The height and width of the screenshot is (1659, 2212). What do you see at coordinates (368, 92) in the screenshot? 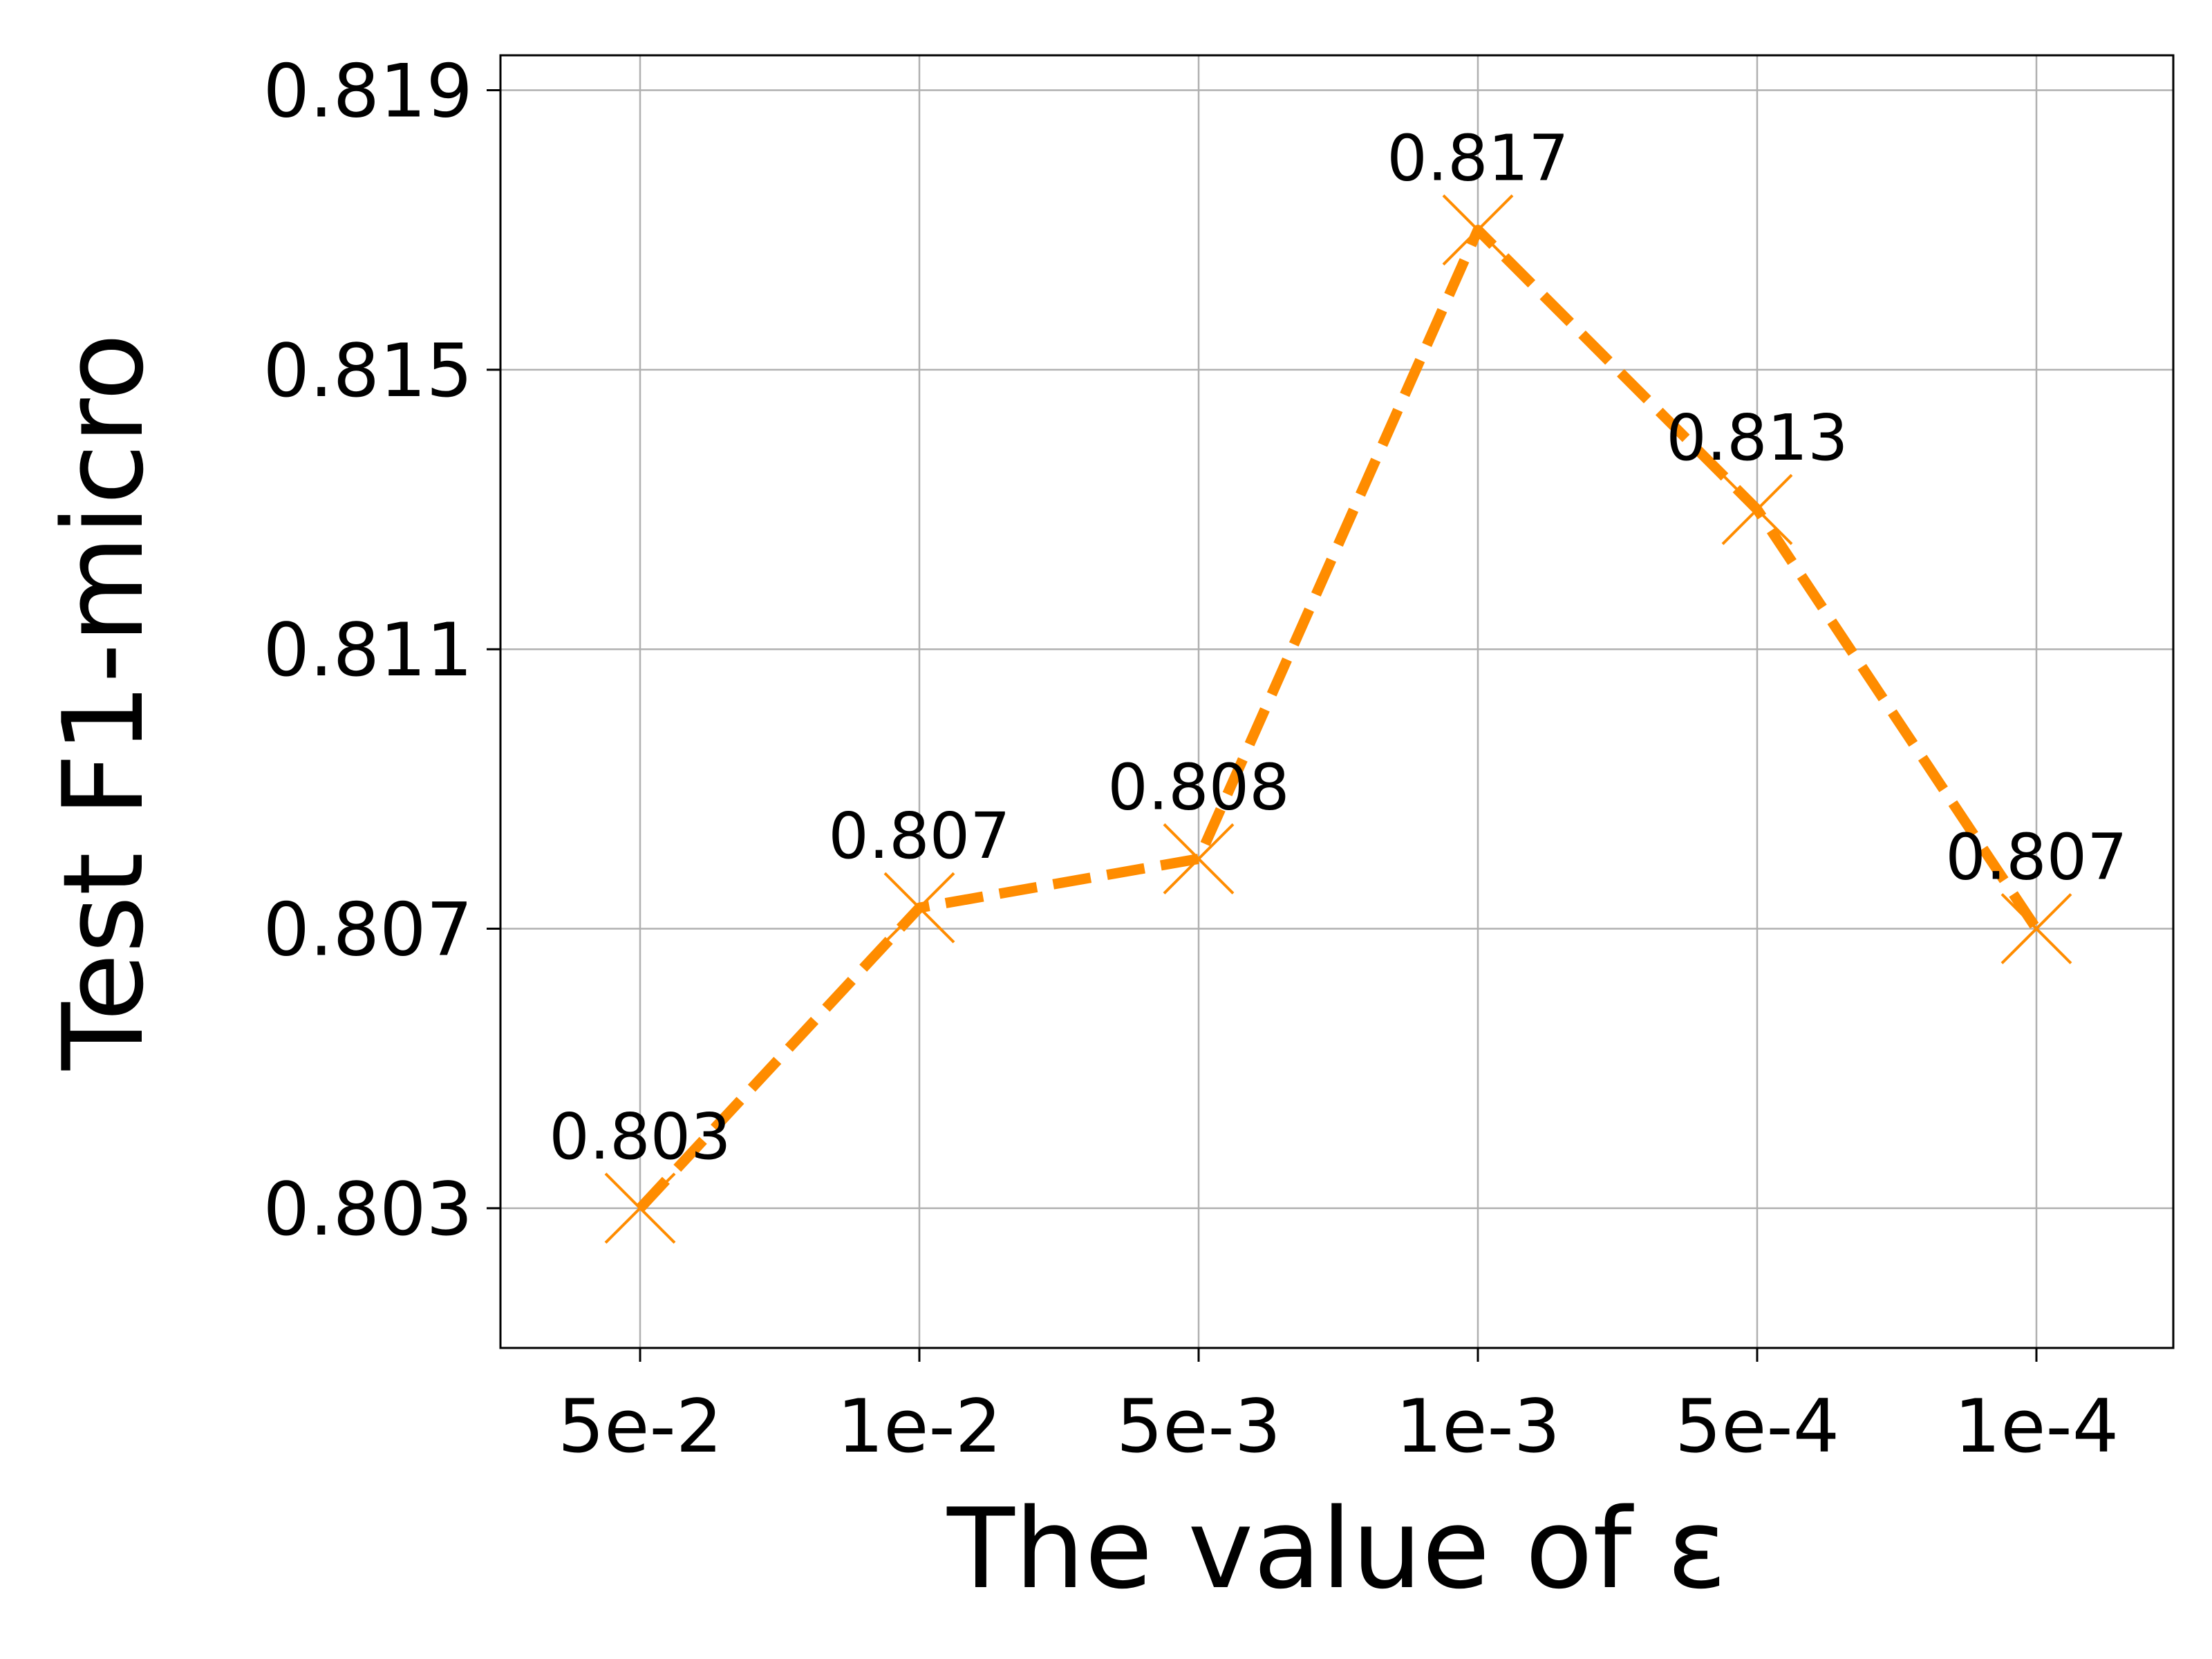
I see `y-tick-label: 0.819` at bounding box center [368, 92].